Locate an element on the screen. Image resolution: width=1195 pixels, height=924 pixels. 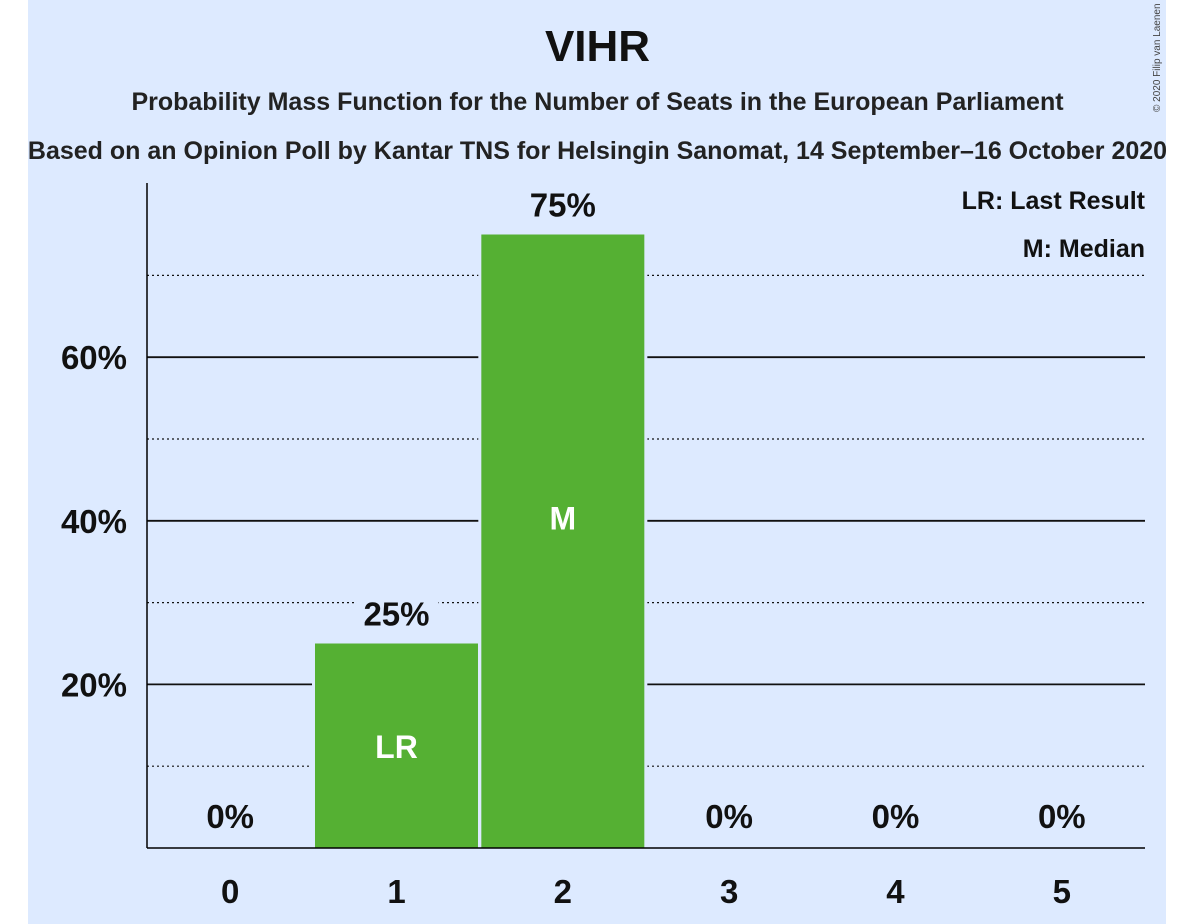
legend-median: M: Median is located at coordinates (1084, 249).